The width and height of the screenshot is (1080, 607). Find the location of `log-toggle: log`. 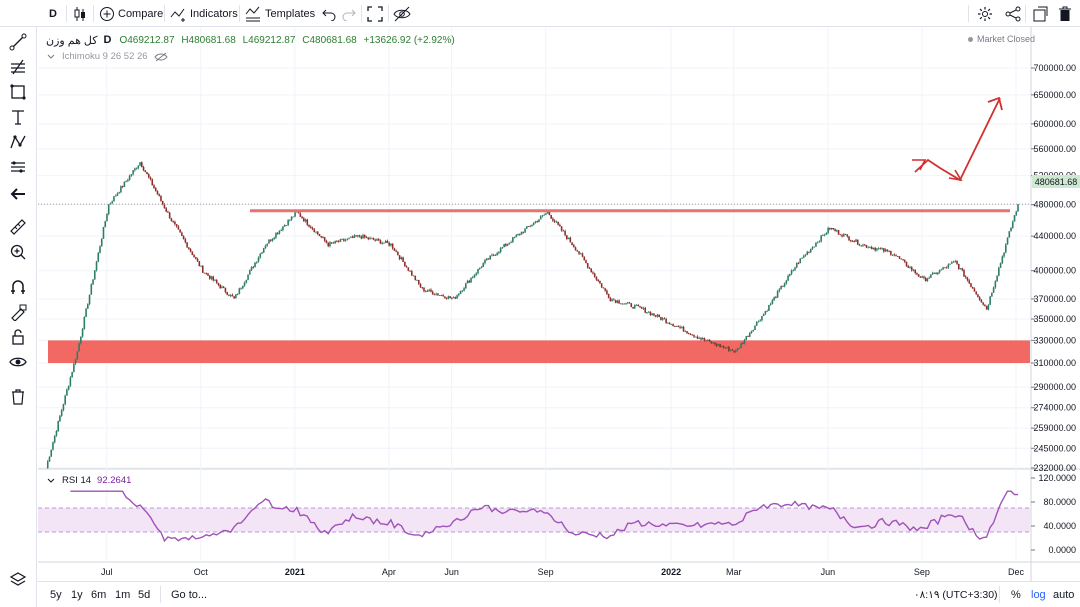

log-toggle: log is located at coordinates (1038, 594).